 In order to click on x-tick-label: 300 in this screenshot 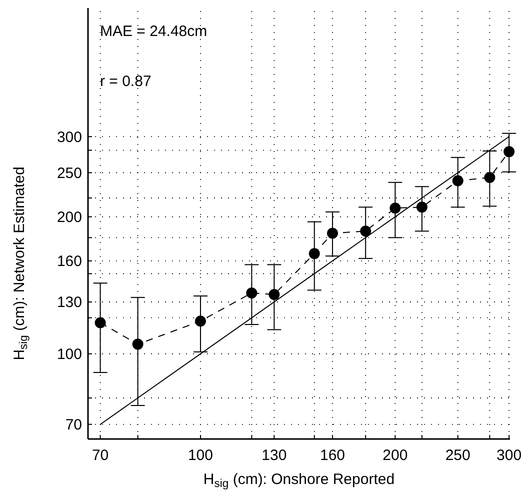, I will do `click(509, 455)`.